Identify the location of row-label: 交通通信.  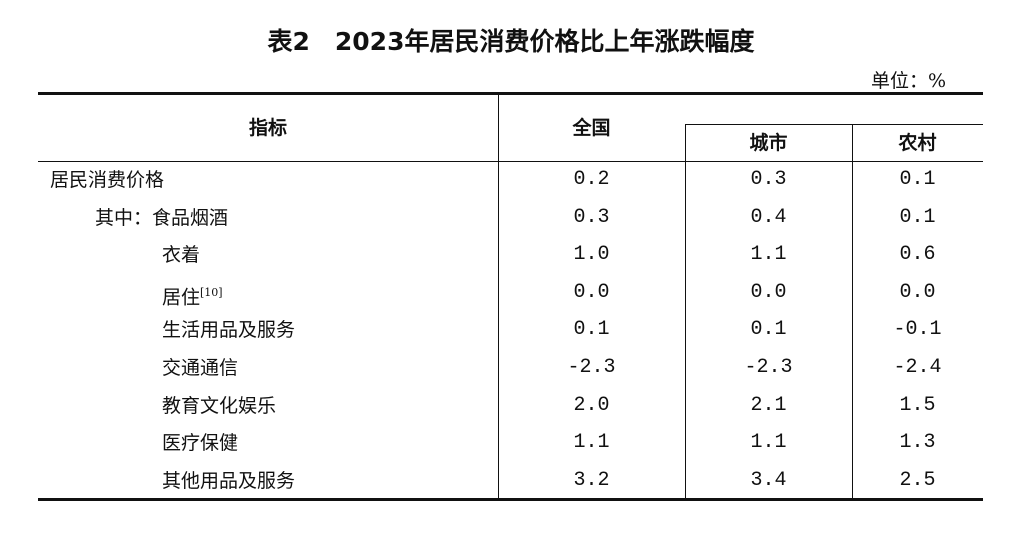
(200, 368).